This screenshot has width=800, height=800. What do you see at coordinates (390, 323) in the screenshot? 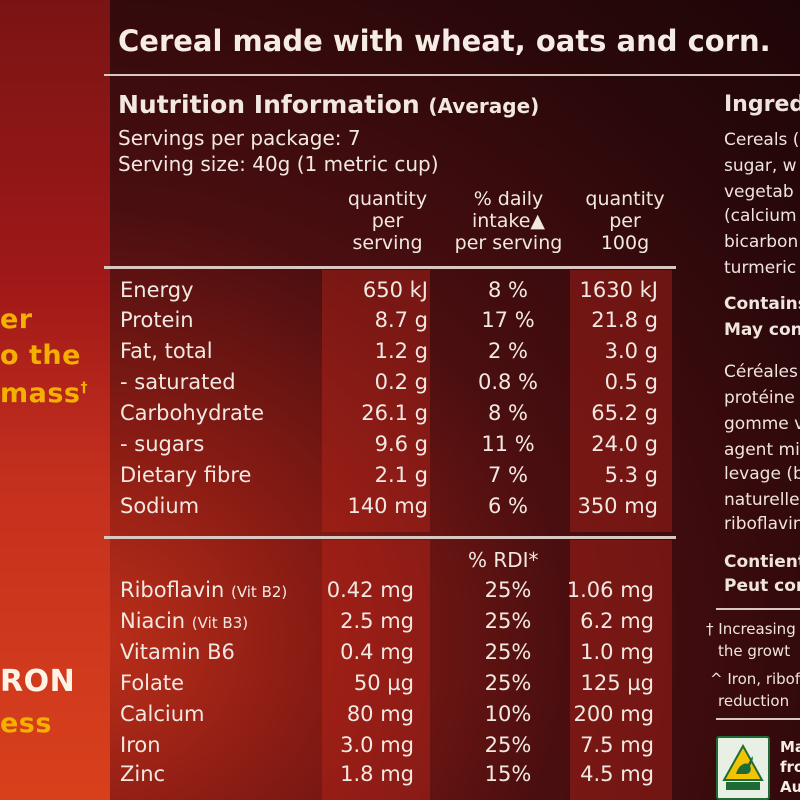
I see `nutrient-row: Protein 8.7 g 17 % 21.8 g` at bounding box center [390, 323].